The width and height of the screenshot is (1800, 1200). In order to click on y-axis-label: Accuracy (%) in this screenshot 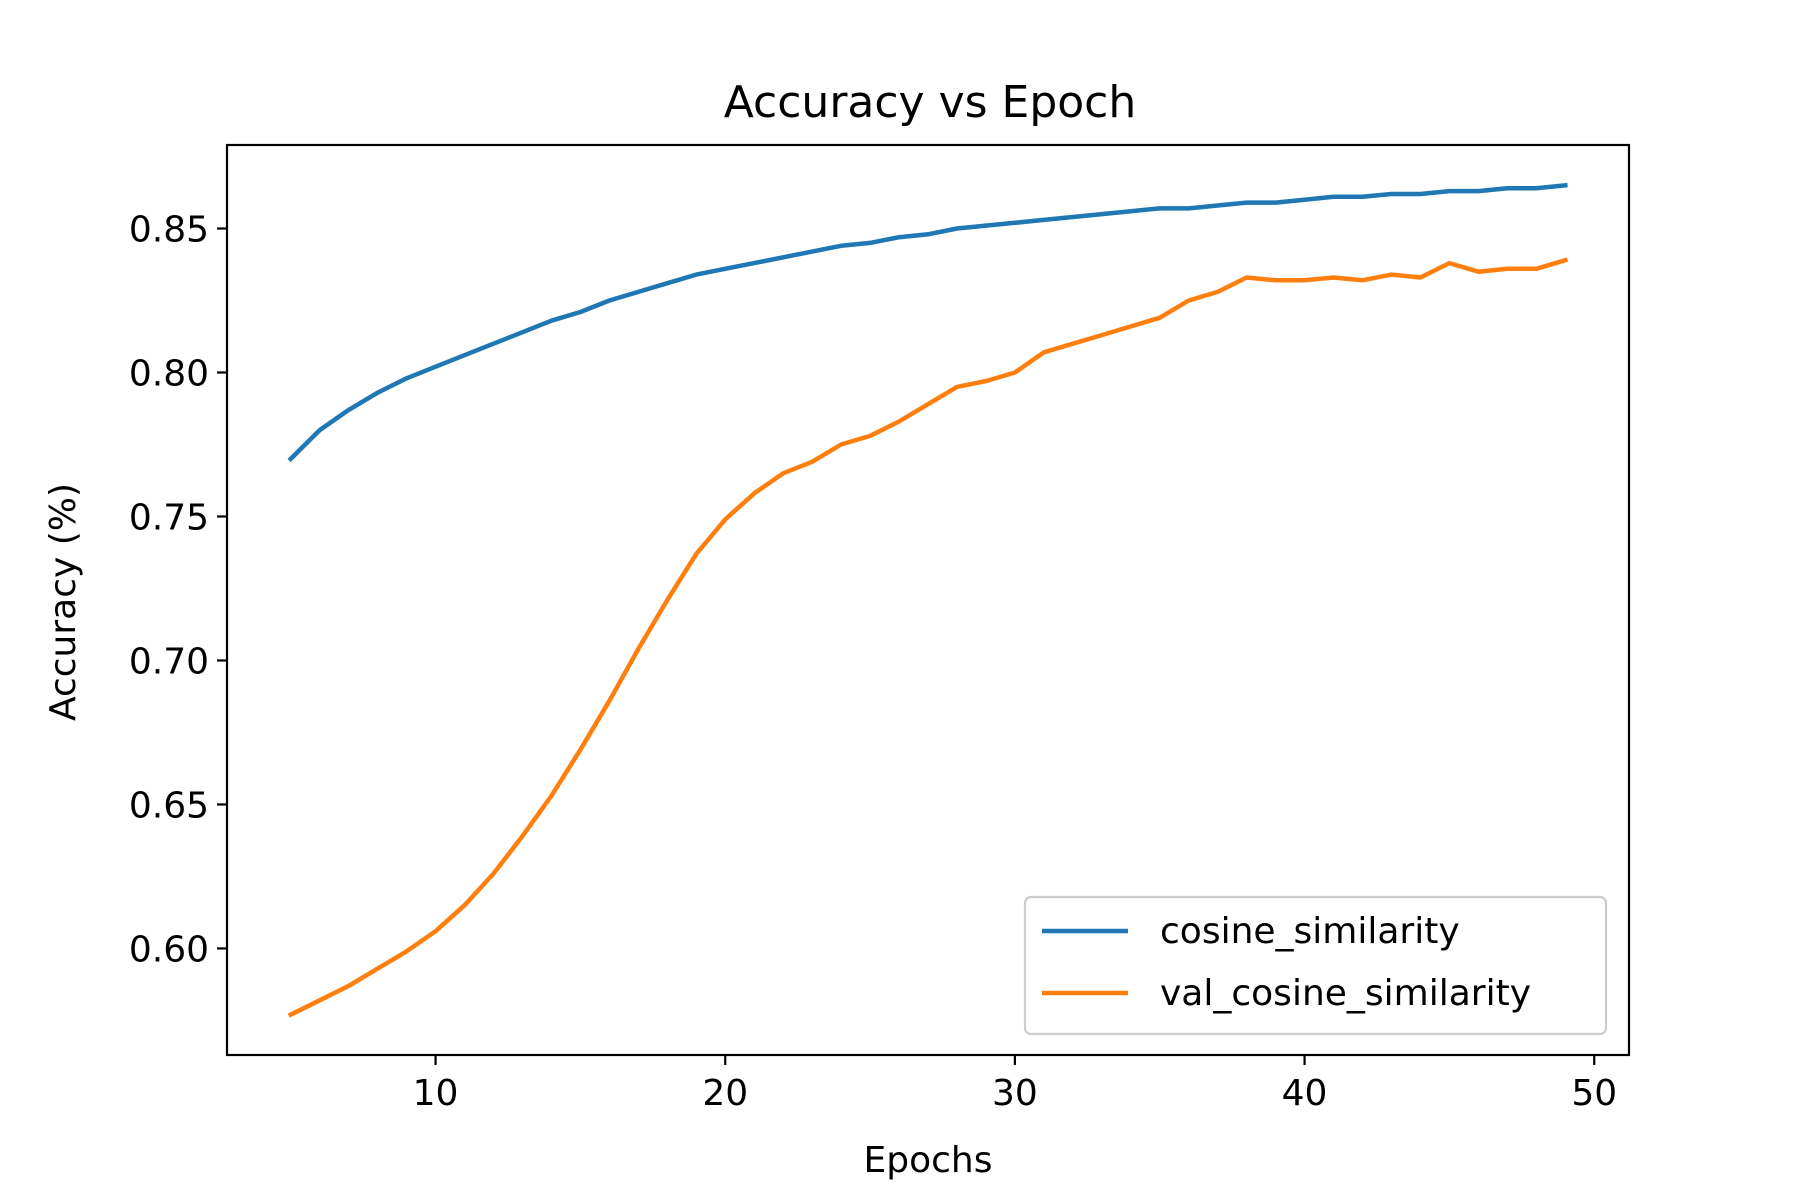, I will do `click(63, 602)`.